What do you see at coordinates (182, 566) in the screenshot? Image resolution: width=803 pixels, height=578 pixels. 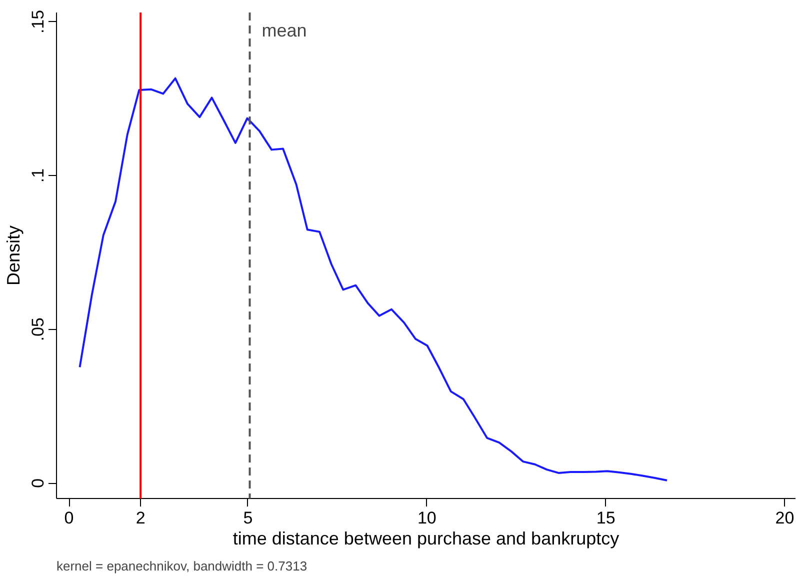 I see `text: kernel = epanechnikov, bandwidth = 0.7313` at bounding box center [182, 566].